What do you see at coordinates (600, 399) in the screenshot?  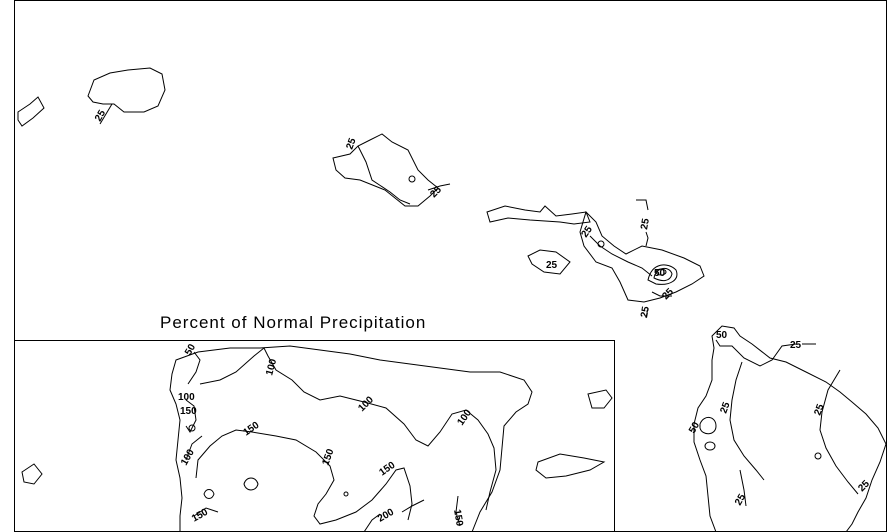 I see `culebra-coastline` at bounding box center [600, 399].